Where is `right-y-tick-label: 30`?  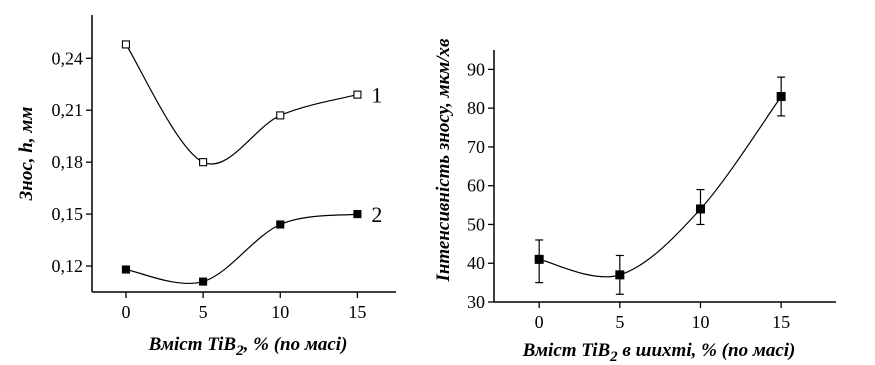 right-y-tick-label: 30 is located at coordinates (476, 302).